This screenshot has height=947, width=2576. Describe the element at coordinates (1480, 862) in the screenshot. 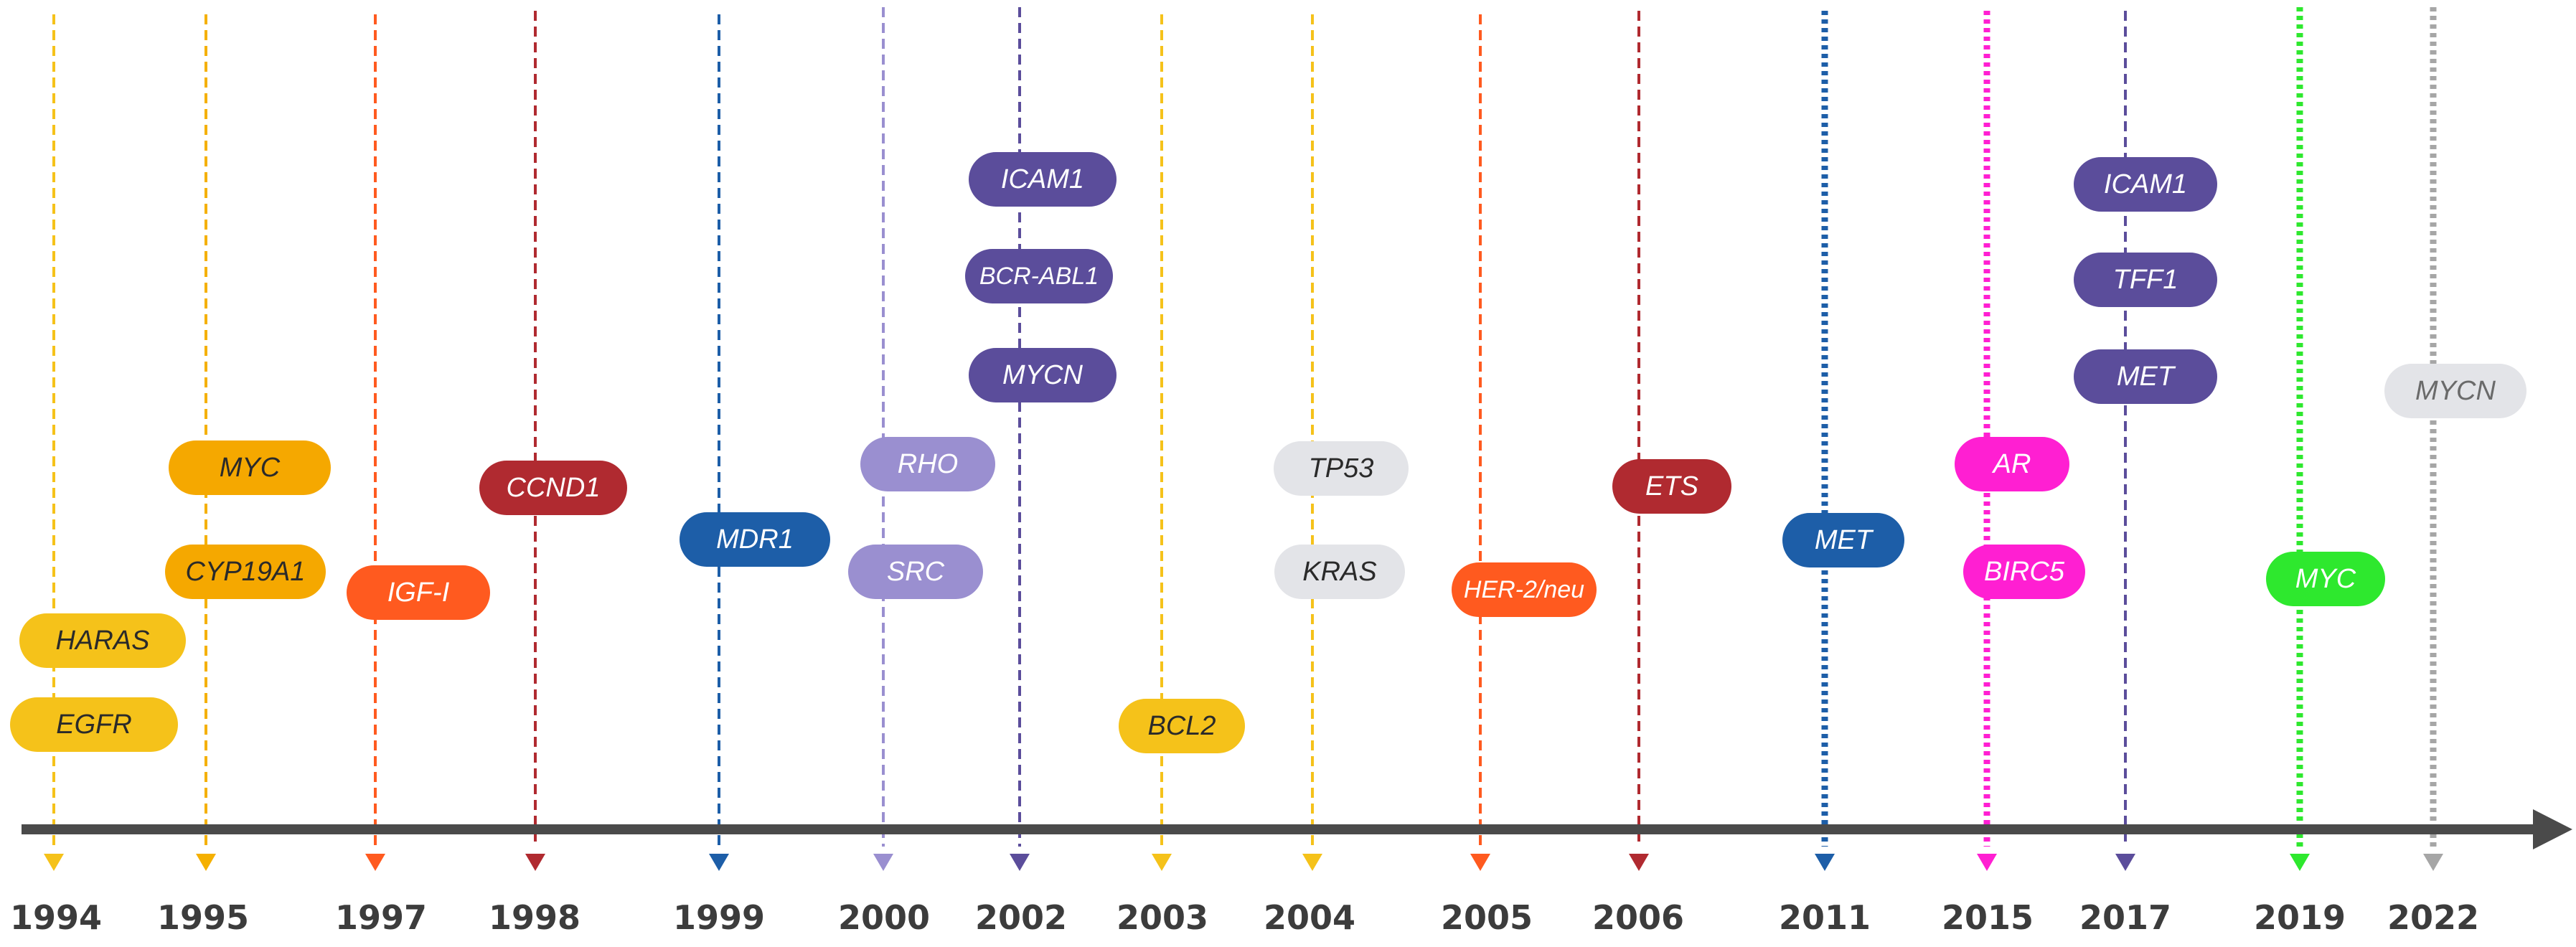

I see `year-arrowhead-2005` at that location.